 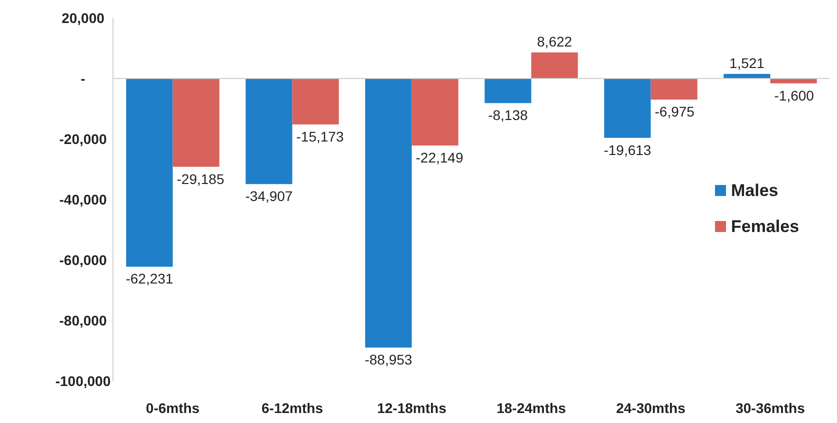 What do you see at coordinates (554, 41) in the screenshot?
I see `data-label: 8,622` at bounding box center [554, 41].